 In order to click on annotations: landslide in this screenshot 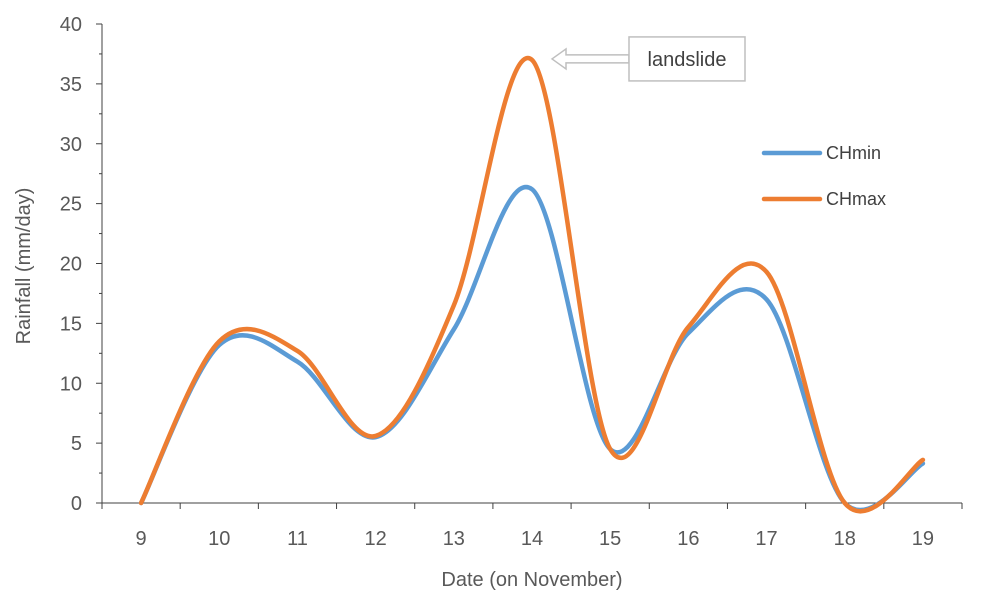, I will do `click(648, 59)`.